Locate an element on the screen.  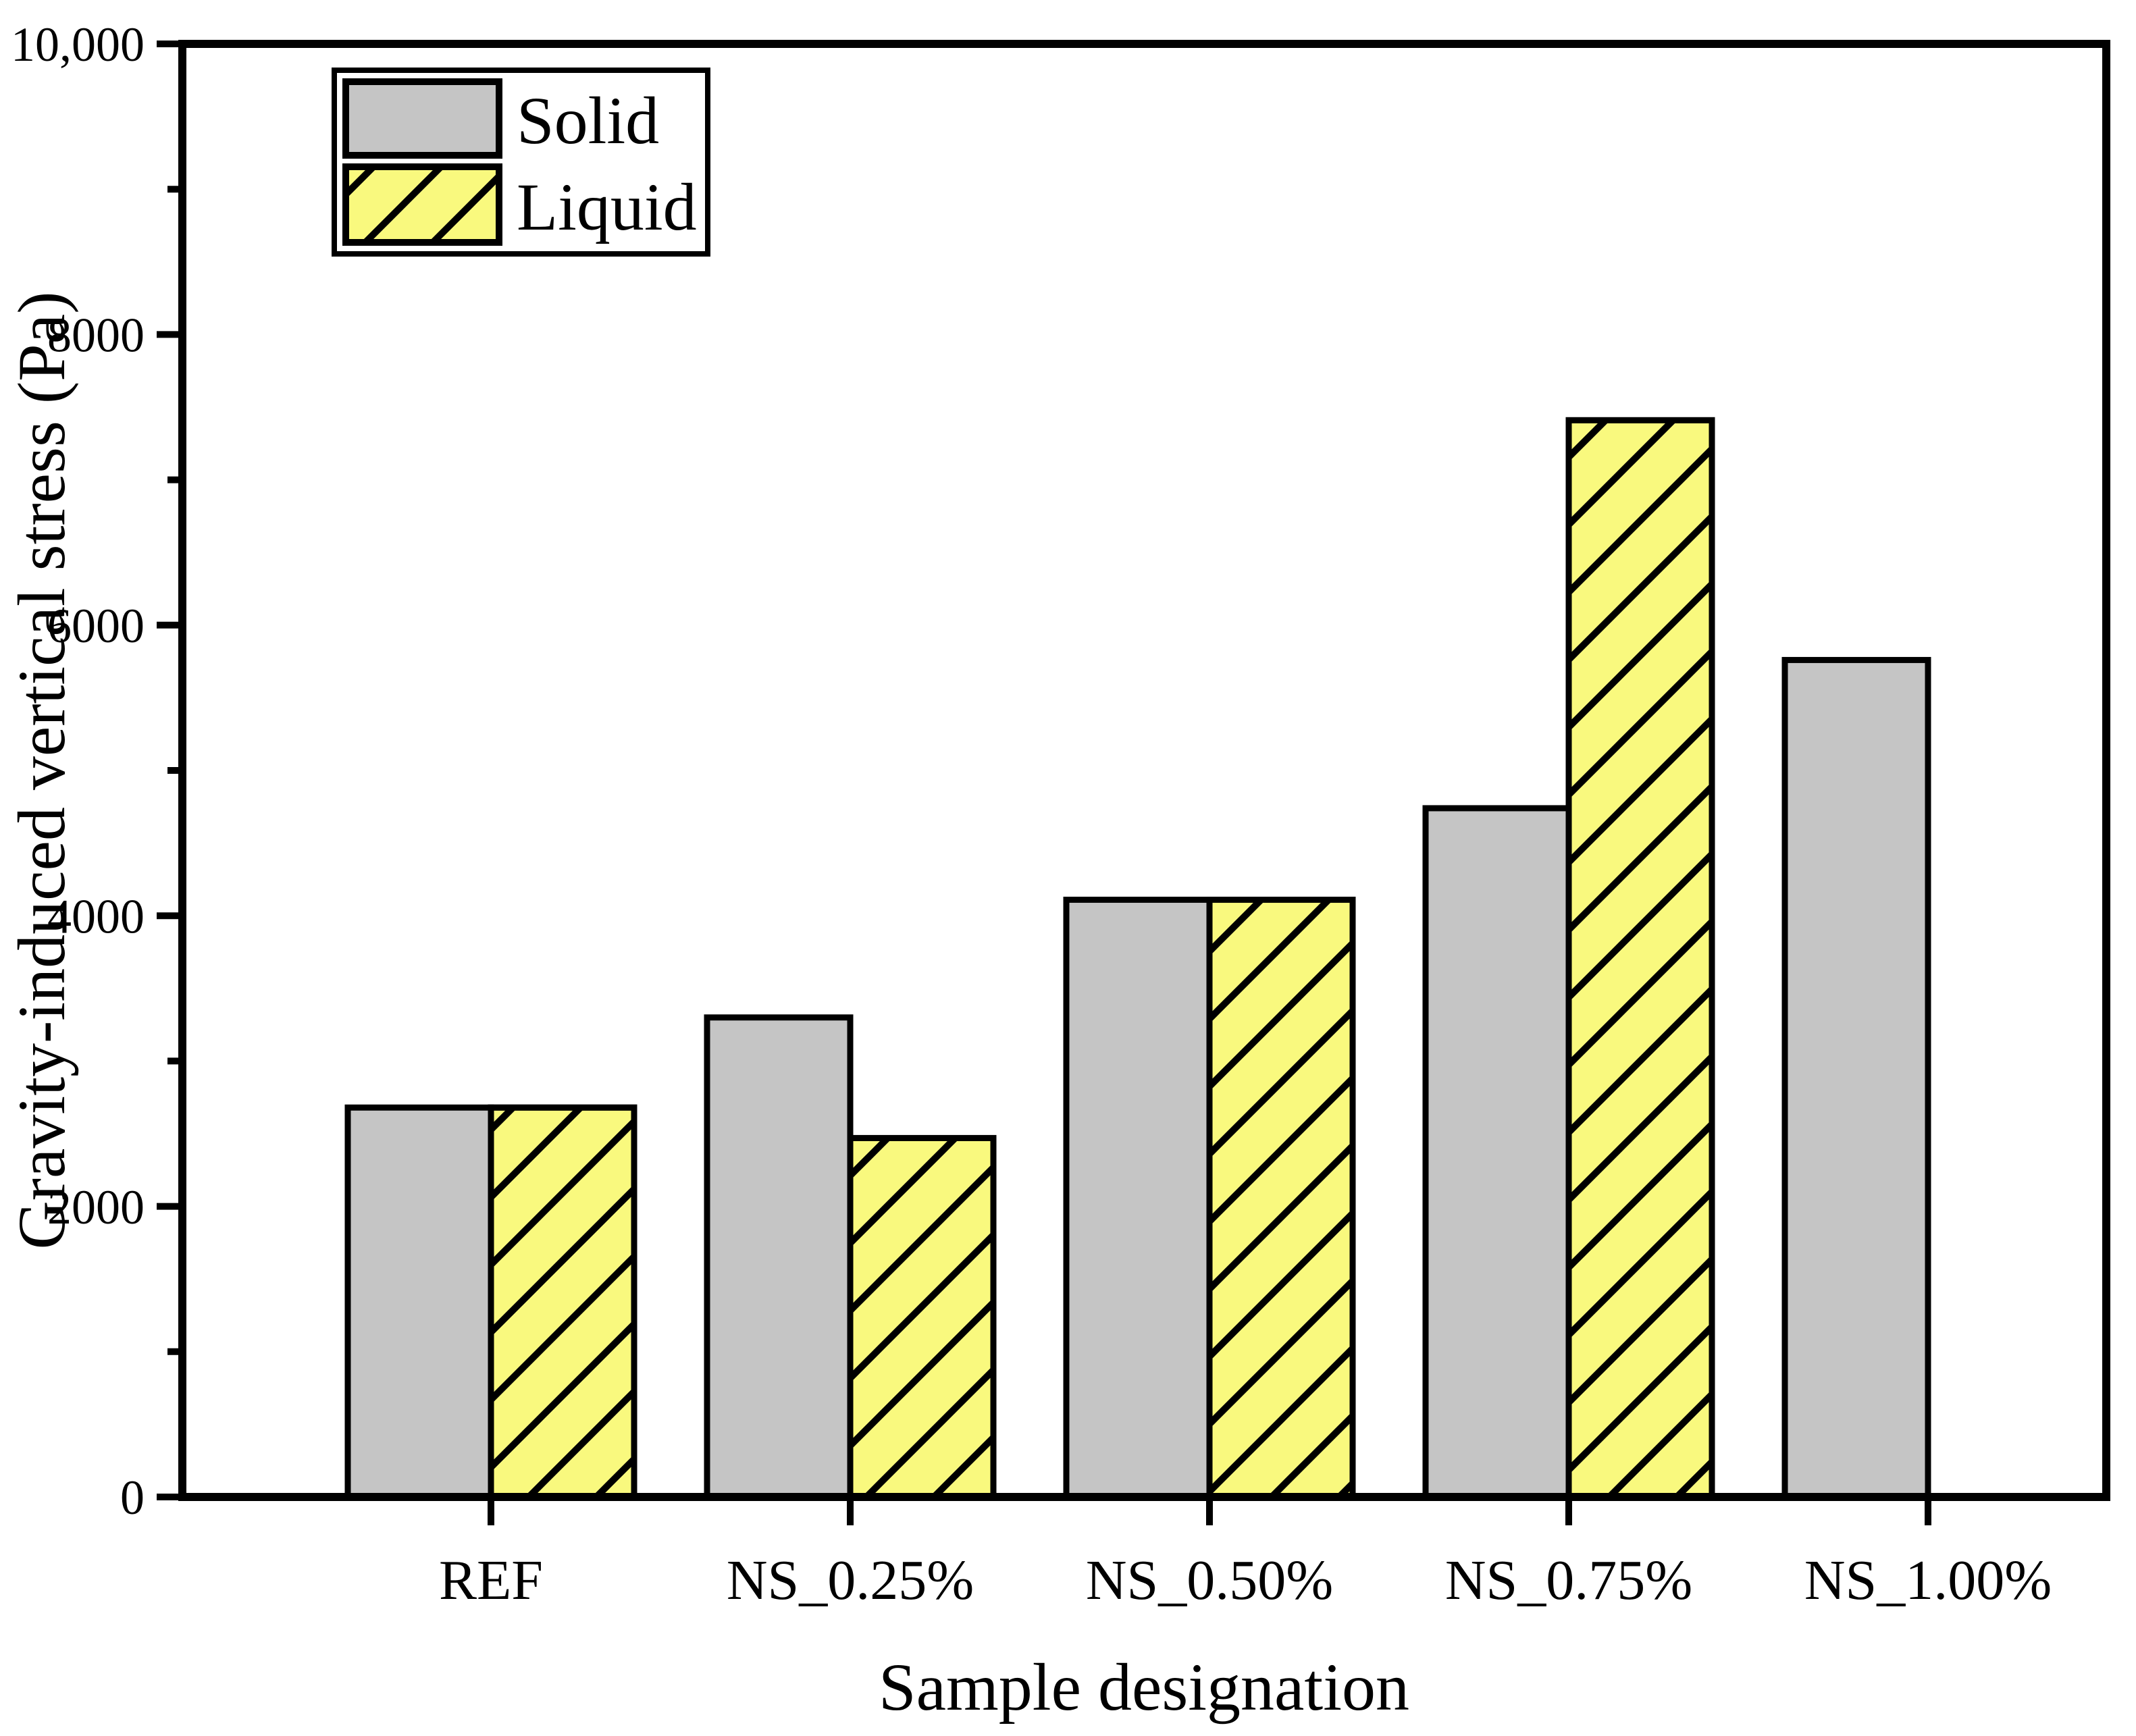
bar-hatch-liquid-NS_0.75% is located at coordinates (1640, 958).